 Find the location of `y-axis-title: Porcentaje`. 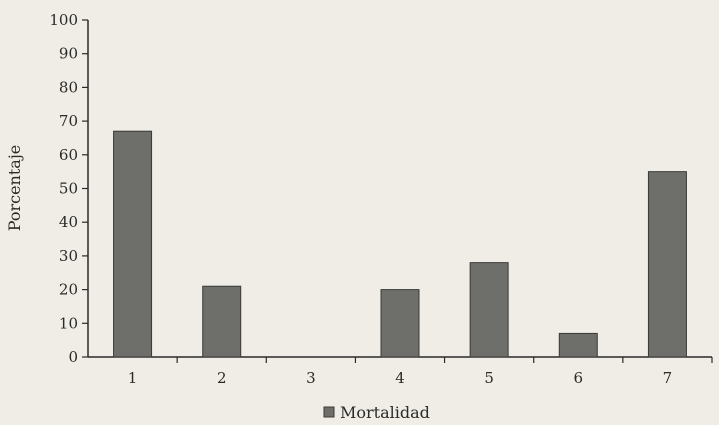

y-axis-title: Porcentaje is located at coordinates (14, 188).